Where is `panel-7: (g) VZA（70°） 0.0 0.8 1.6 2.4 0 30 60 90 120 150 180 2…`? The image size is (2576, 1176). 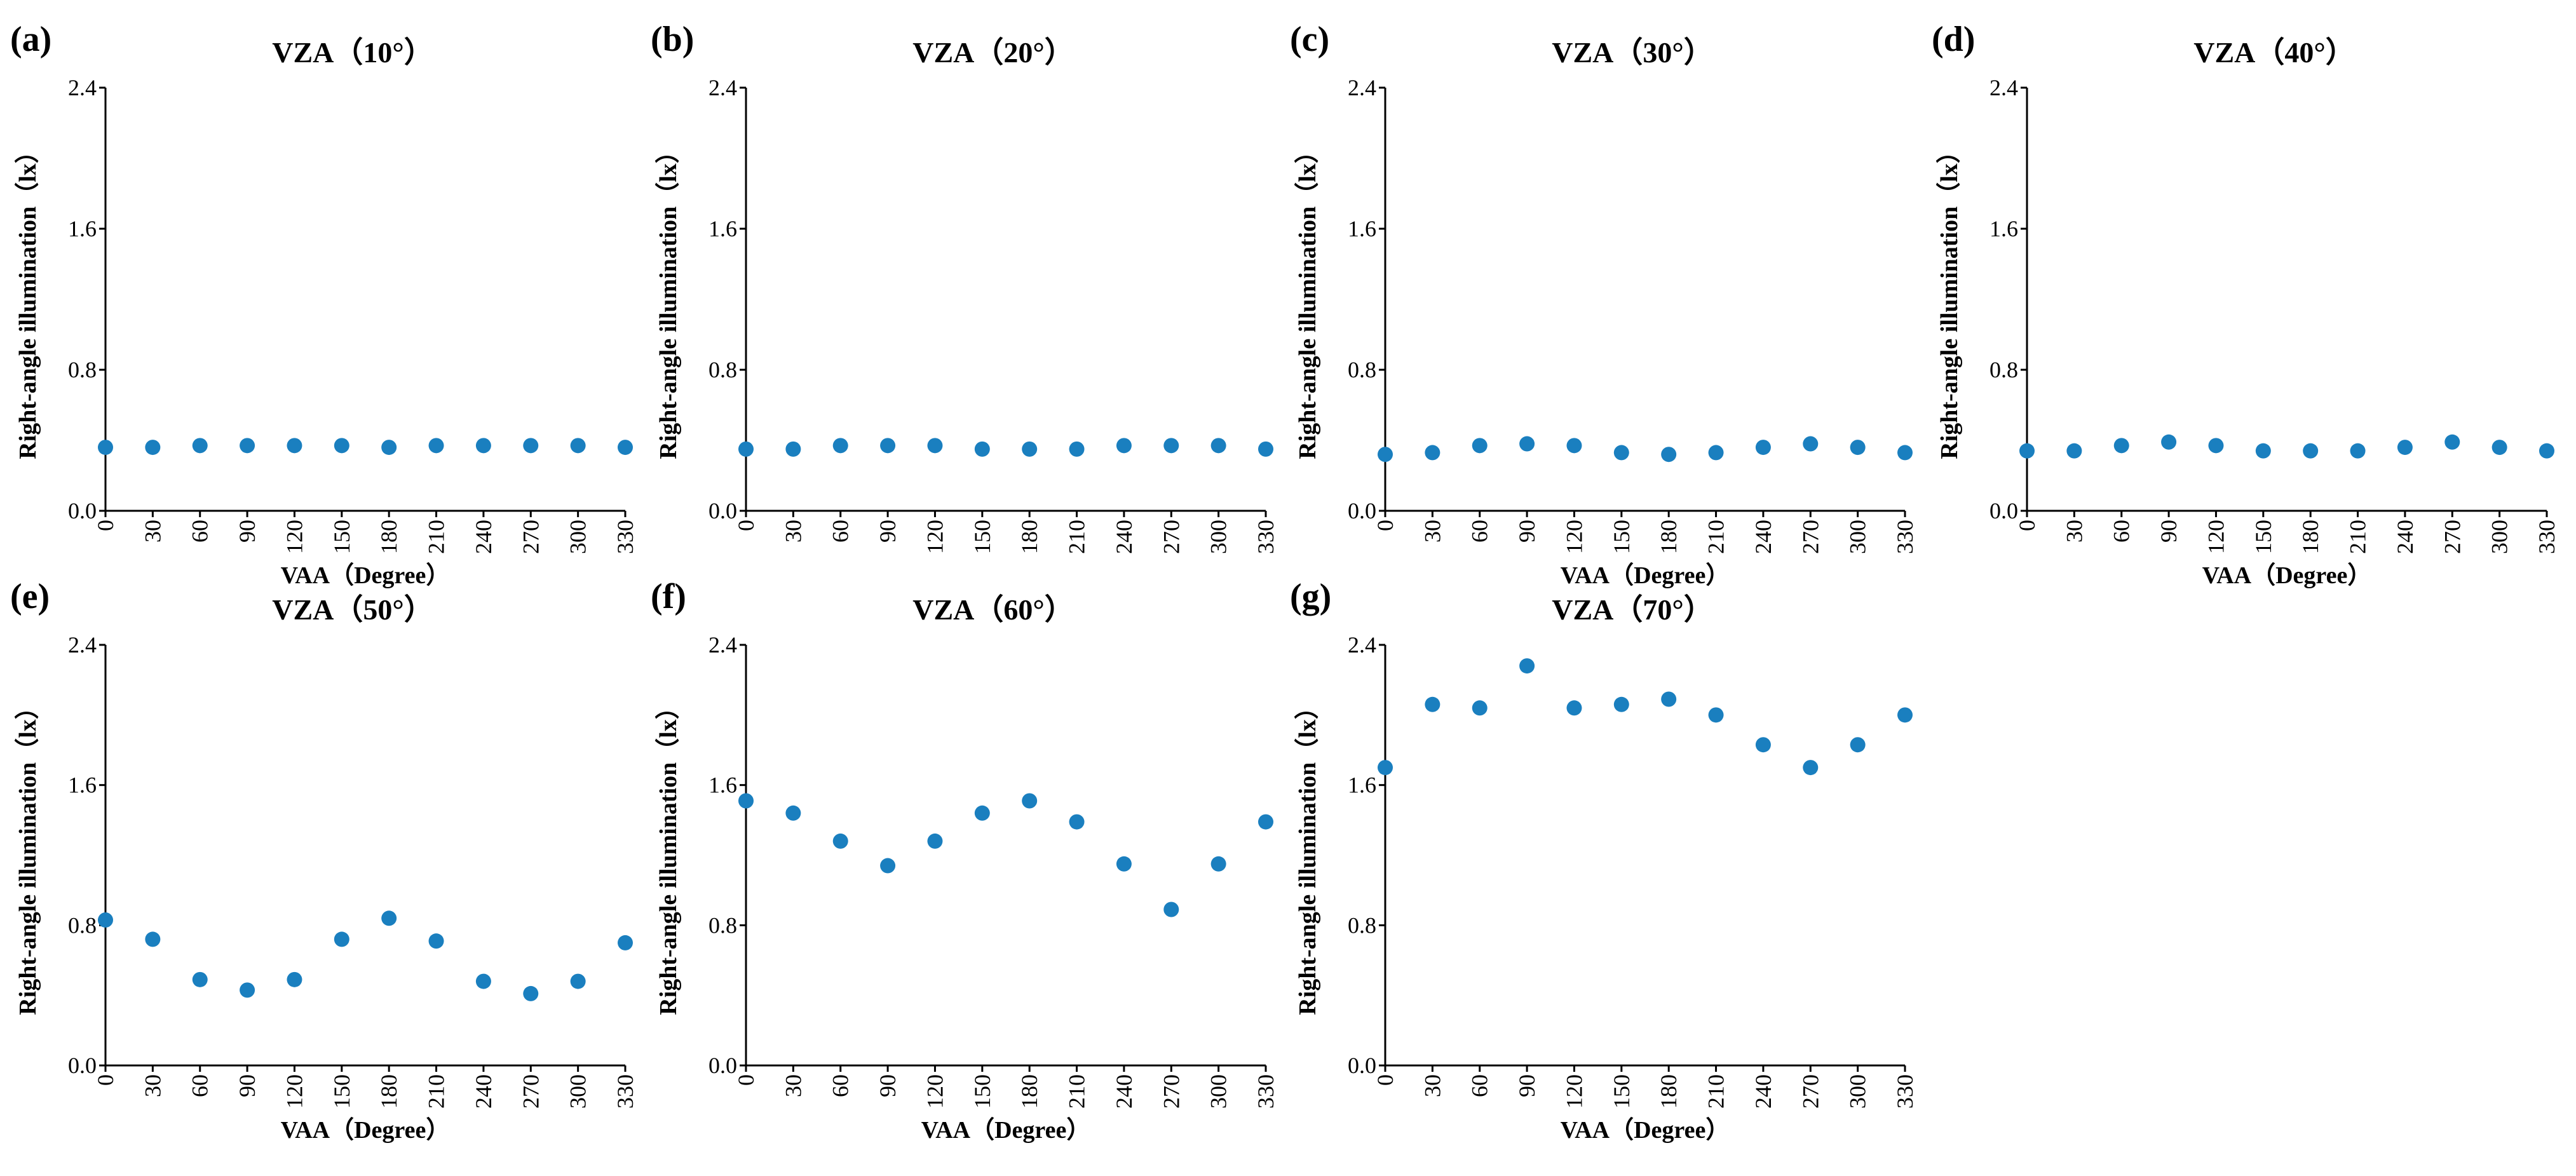 panel-7: (g) VZA（70°） 0.0 0.8 1.6 2.4 0 30 60 90 120 150 180 2… is located at coordinates (1604, 861).